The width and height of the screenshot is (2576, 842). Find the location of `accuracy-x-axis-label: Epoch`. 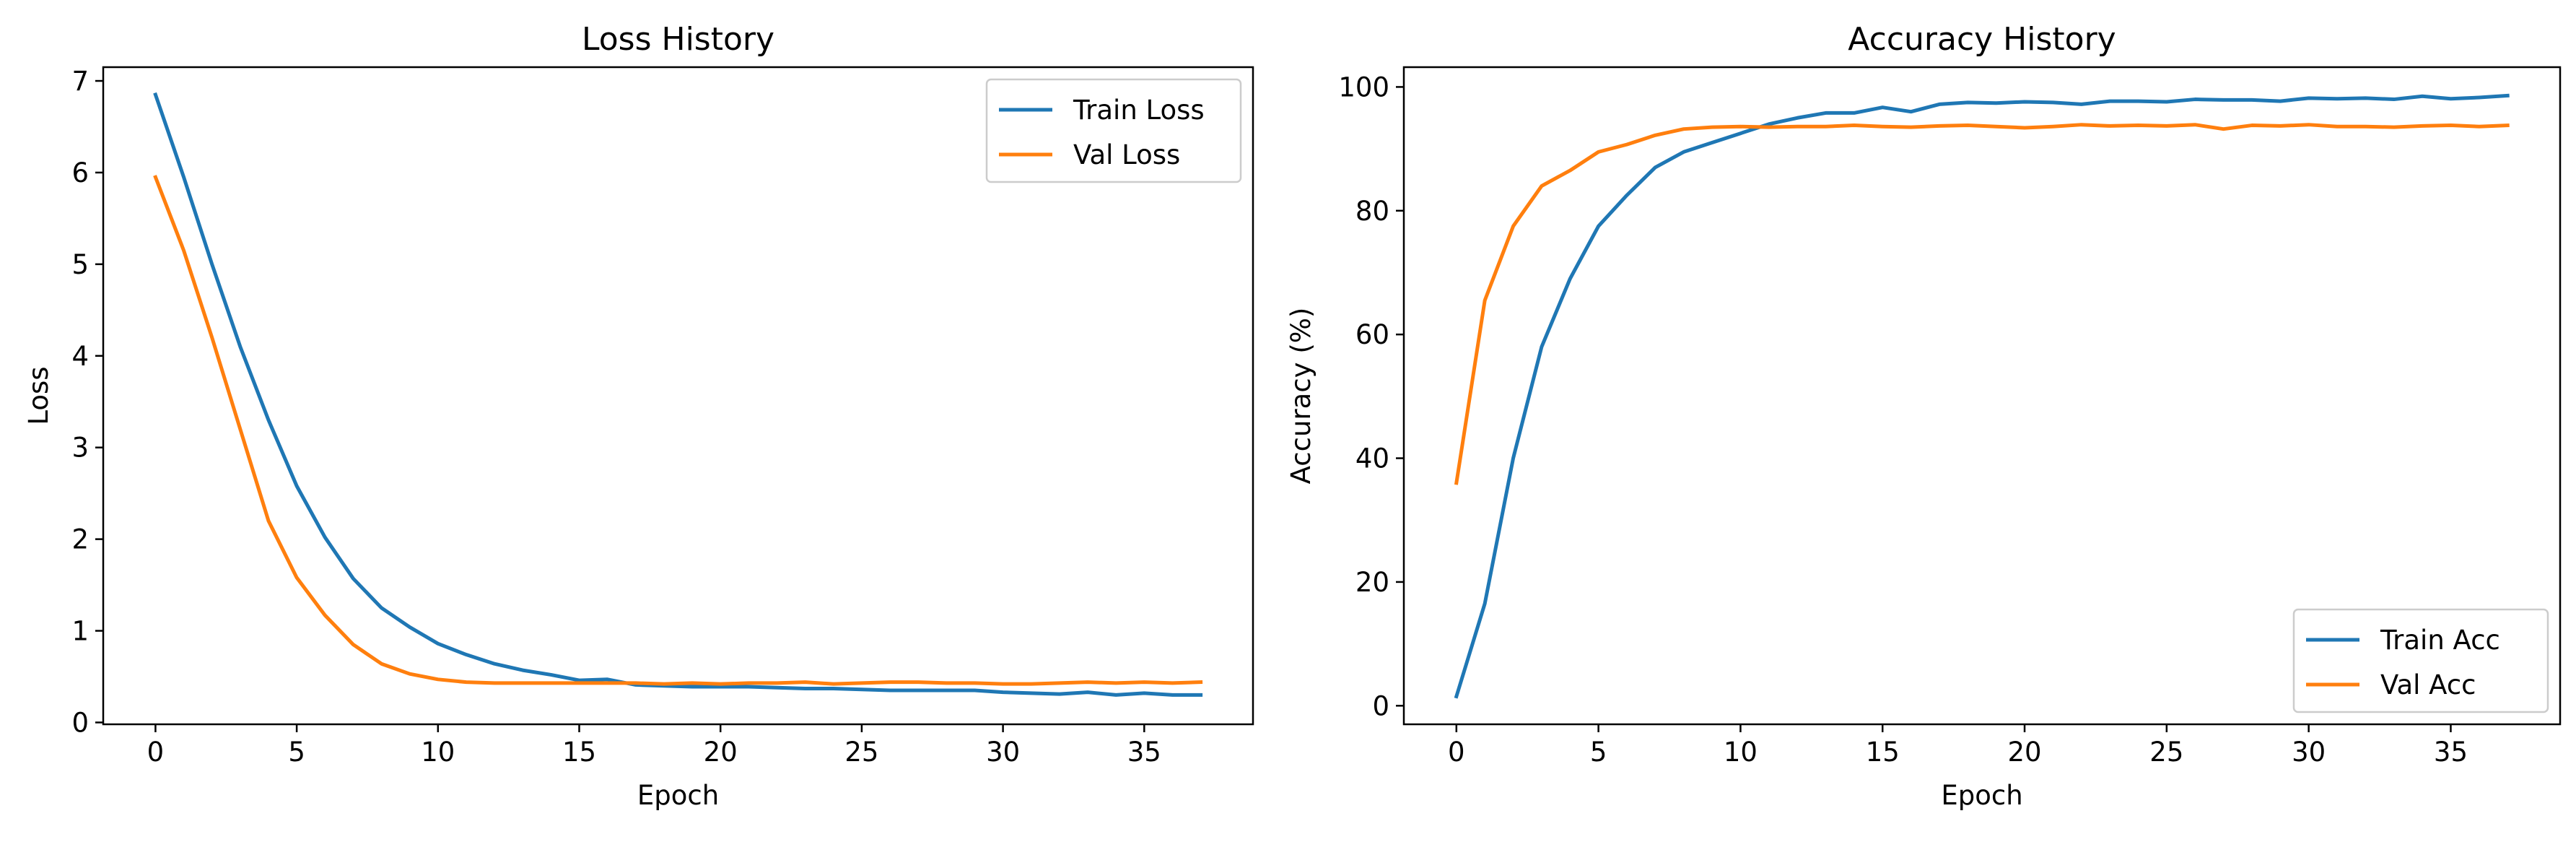

accuracy-x-axis-label: Epoch is located at coordinates (1981, 795).